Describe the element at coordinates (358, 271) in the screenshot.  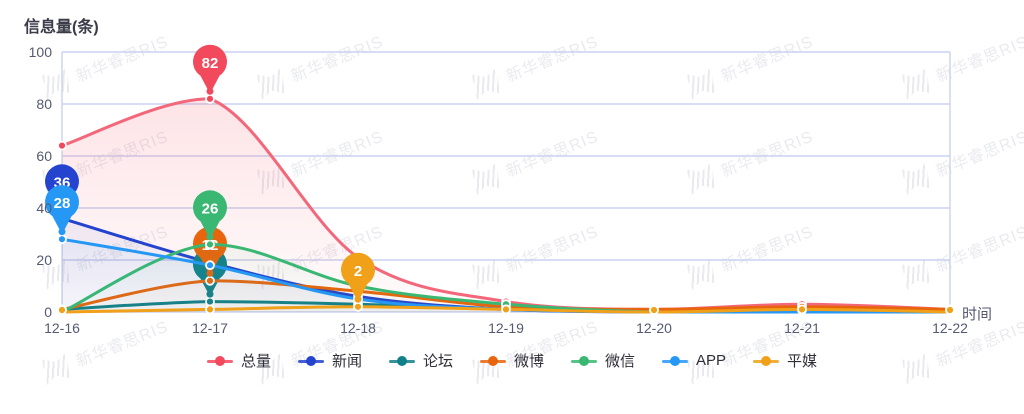
I see `max-pin-value: 2` at that location.